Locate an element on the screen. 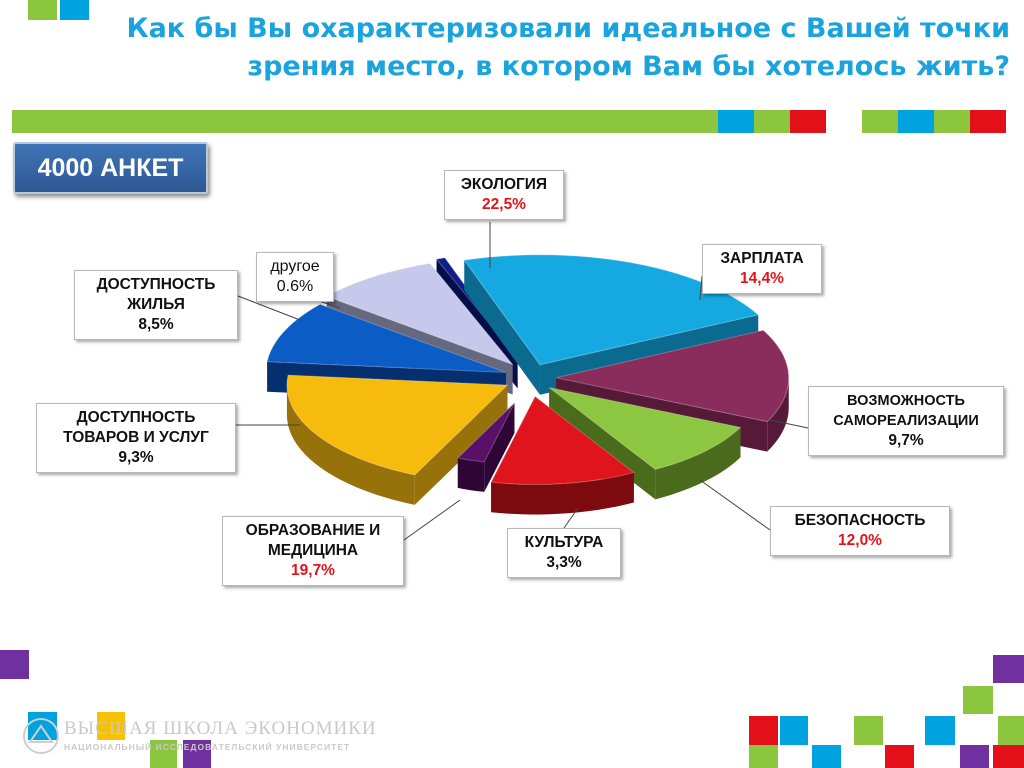  data-label-category: ЭКОЛОГИЯ is located at coordinates (504, 184).